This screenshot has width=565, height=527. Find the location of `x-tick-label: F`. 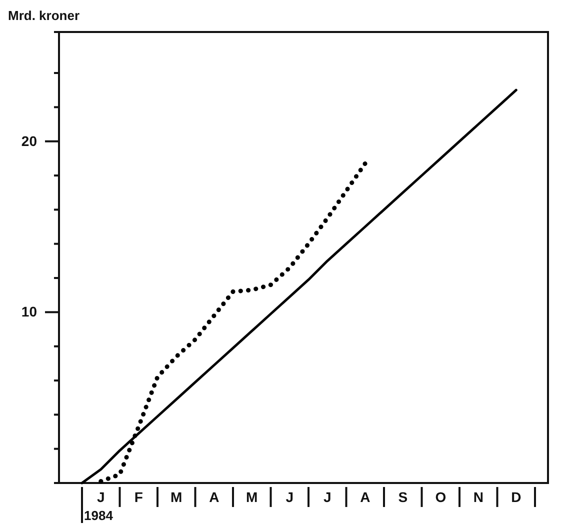

x-tick-label: F is located at coordinates (139, 496).